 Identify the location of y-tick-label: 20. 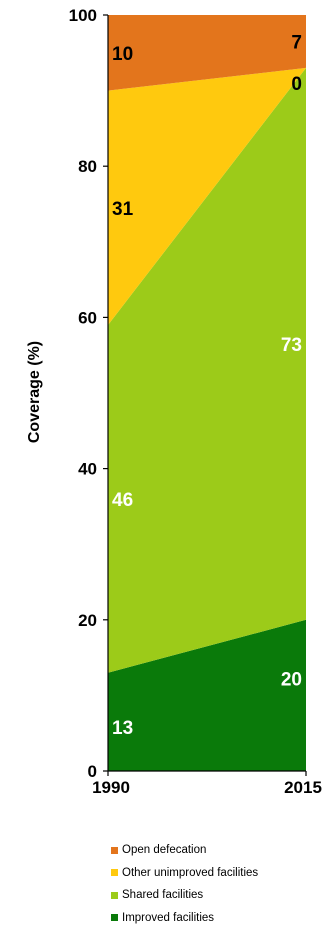
(87, 620).